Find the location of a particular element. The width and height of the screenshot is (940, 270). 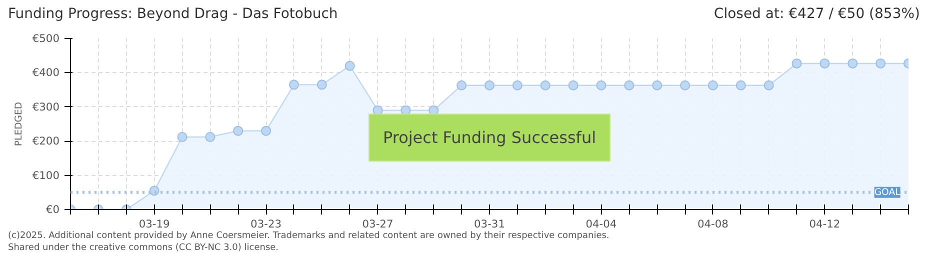

text: Shared under the creative commons (CC BY-NC 3.0) license. is located at coordinates (143, 248).